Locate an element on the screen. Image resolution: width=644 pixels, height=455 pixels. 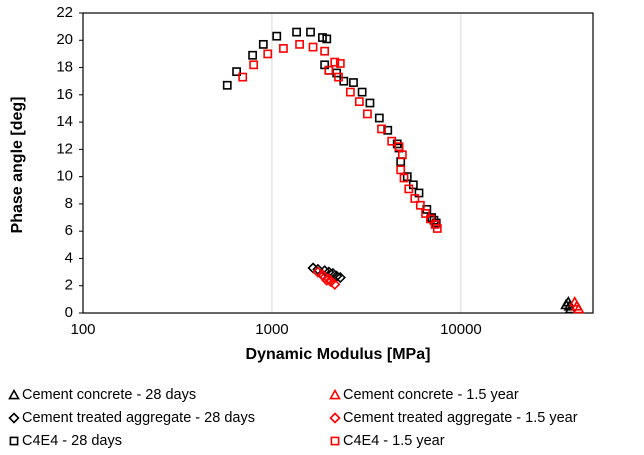
legend-label: Cement treated aggregate - 1.5 year is located at coordinates (460, 418).